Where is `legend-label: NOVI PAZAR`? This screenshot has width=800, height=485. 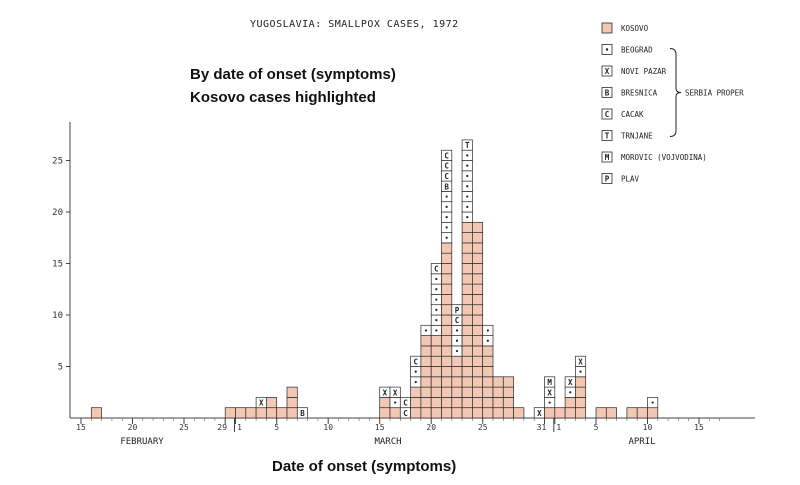 legend-label: NOVI PAZAR is located at coordinates (644, 71).